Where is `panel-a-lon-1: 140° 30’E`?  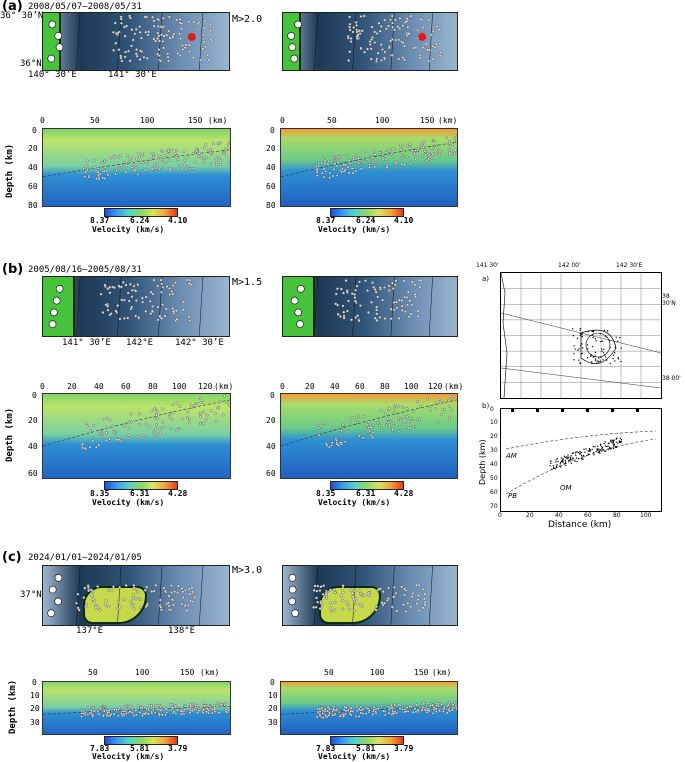 panel-a-lon-1: 140° 30’E is located at coordinates (52, 75).